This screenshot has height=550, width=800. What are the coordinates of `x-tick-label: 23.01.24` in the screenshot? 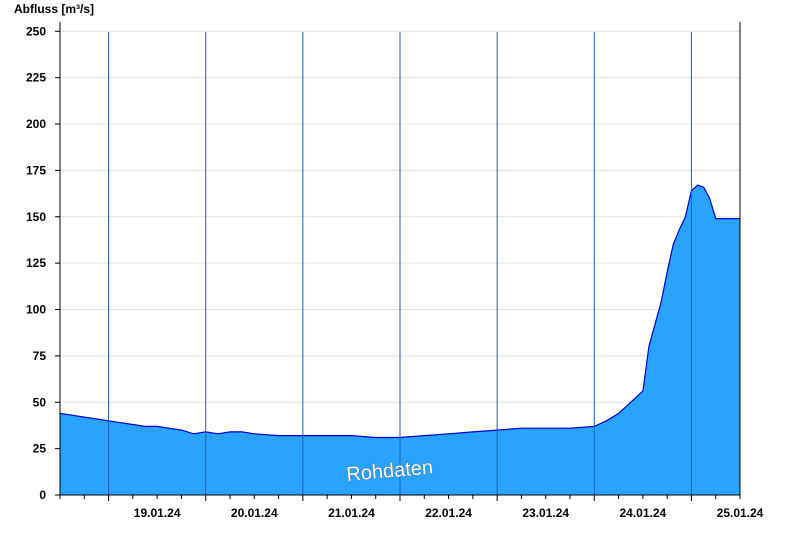 It's located at (545, 513).